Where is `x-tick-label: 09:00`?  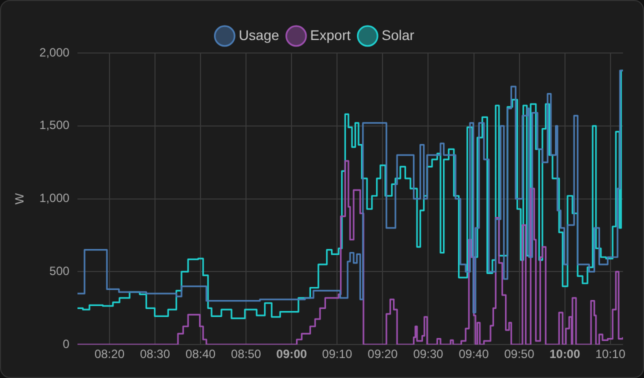
x-tick-label: 09:00 is located at coordinates (292, 354).